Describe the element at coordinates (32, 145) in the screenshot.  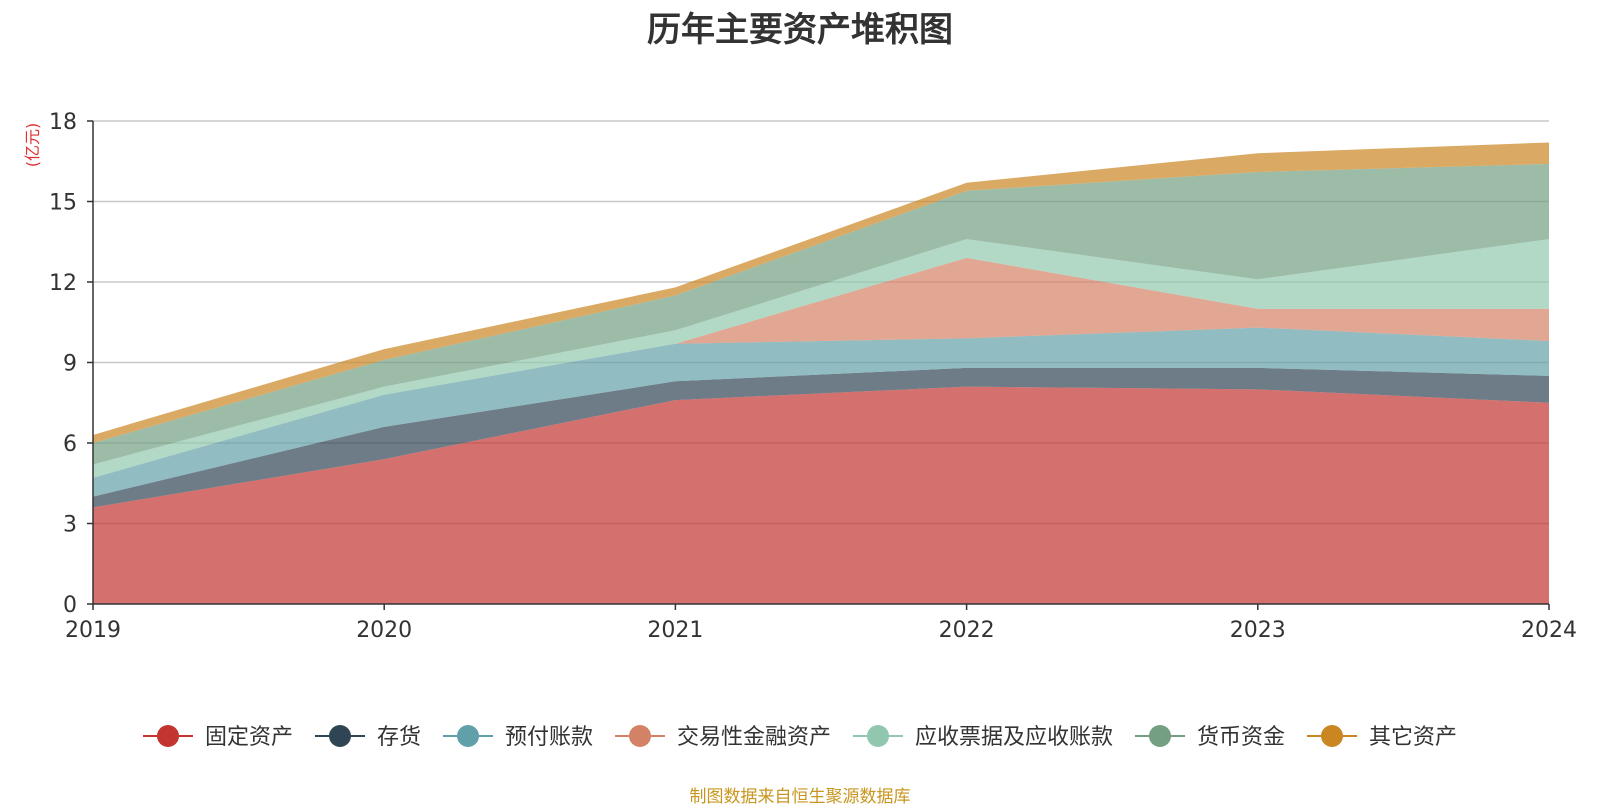
I see `y-axis-unit-label: (亿元)` at that location.